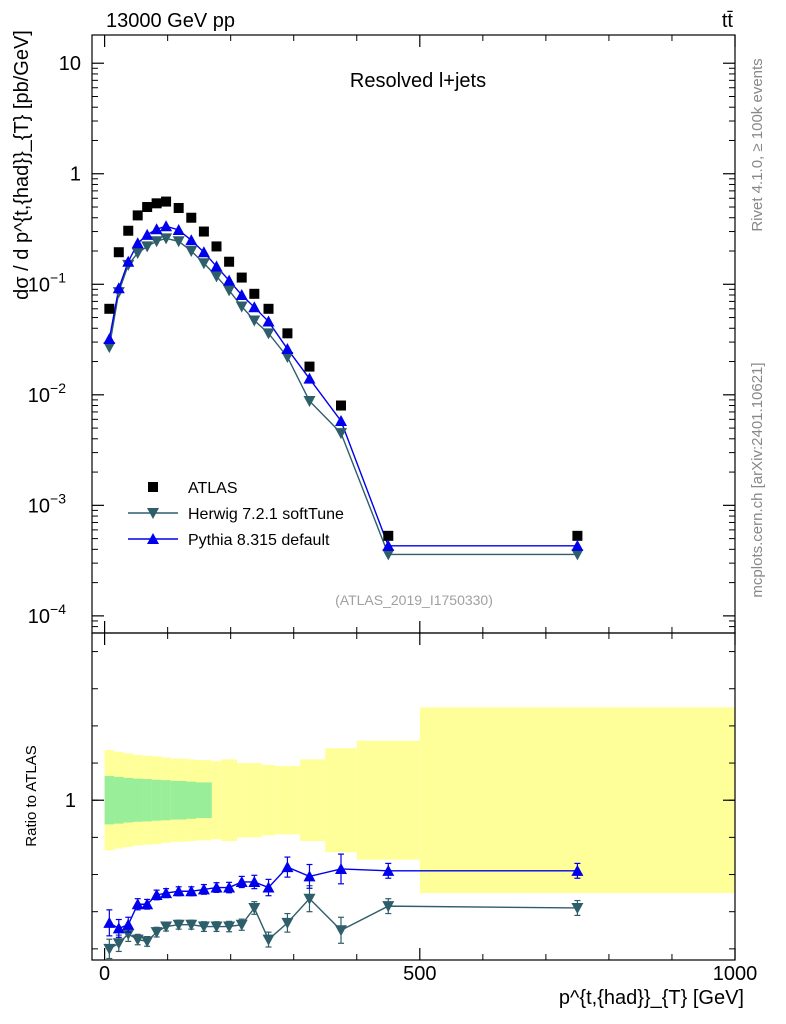 Image resolution: width=786 pixels, height=1024 pixels. What do you see at coordinates (419, 974) in the screenshot?
I see `x-tick-label: 500` at bounding box center [419, 974].